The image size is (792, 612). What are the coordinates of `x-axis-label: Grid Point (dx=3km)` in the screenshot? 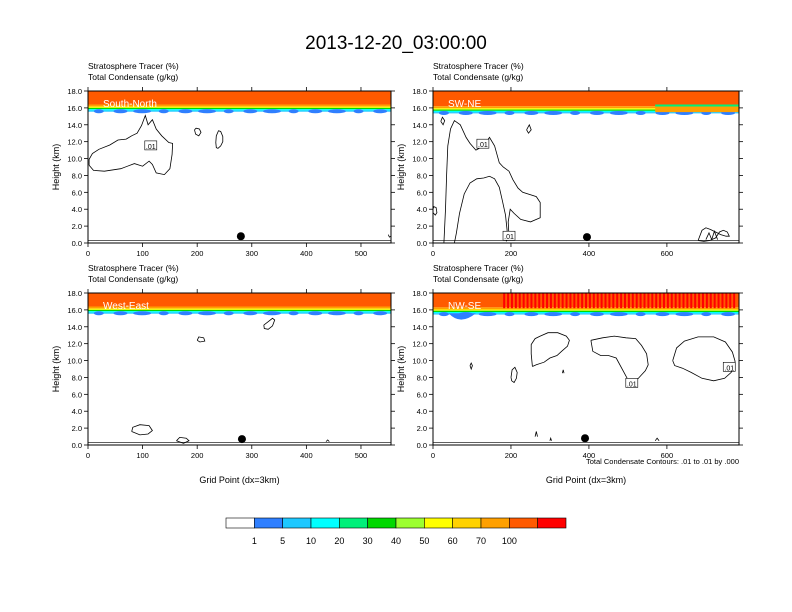 It's located at (586, 480).